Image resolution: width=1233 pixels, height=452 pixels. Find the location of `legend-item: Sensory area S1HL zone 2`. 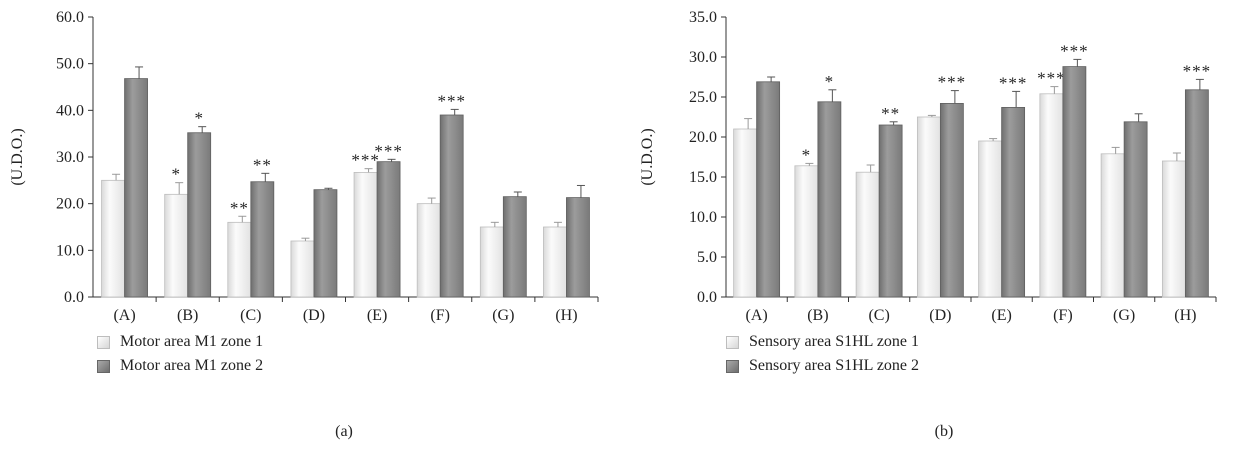

legend-item: Sensory area S1HL zone 2 is located at coordinates (822, 366).